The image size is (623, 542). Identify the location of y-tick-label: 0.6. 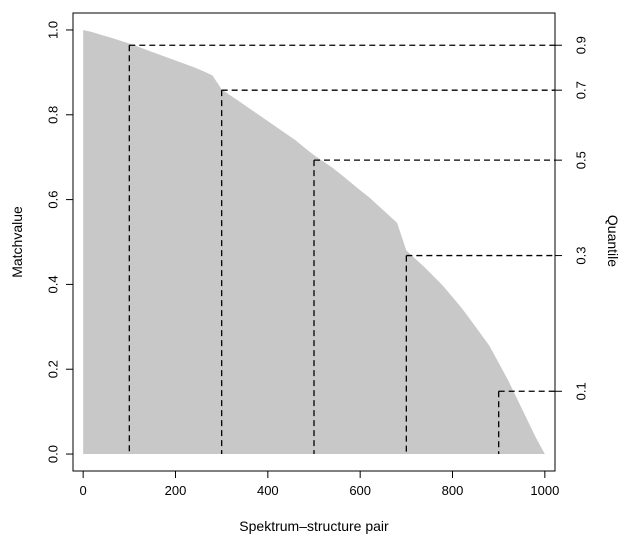
(53, 200).